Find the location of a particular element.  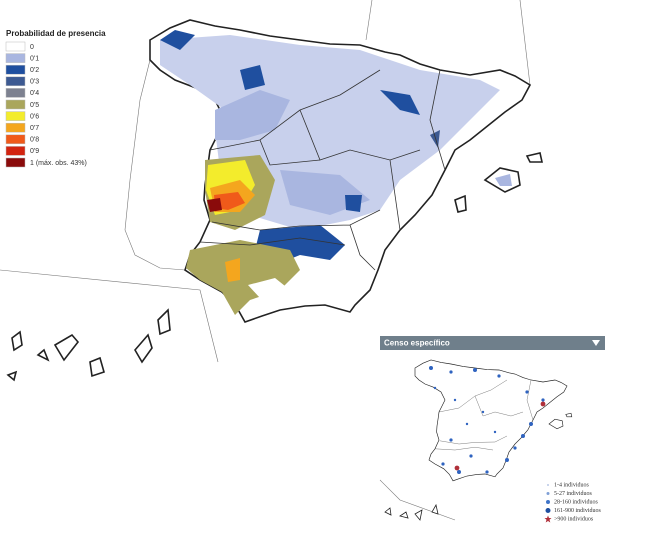

portugal-coast is located at coordinates (155, 165).